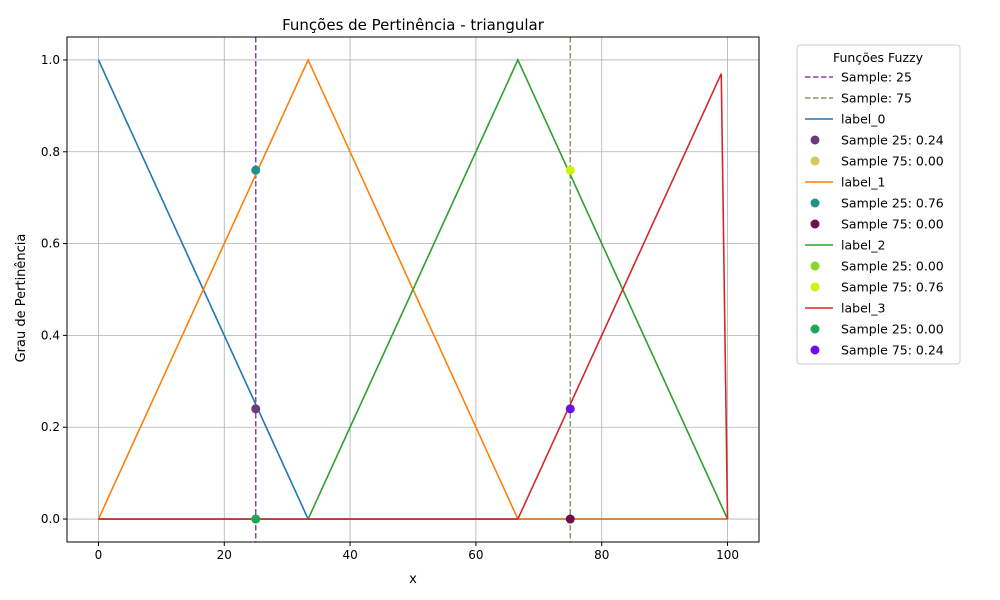 This screenshot has width=1000, height=600. Describe the element at coordinates (892, 350) in the screenshot. I see `legend-label: Sample 75: 0.24` at that location.